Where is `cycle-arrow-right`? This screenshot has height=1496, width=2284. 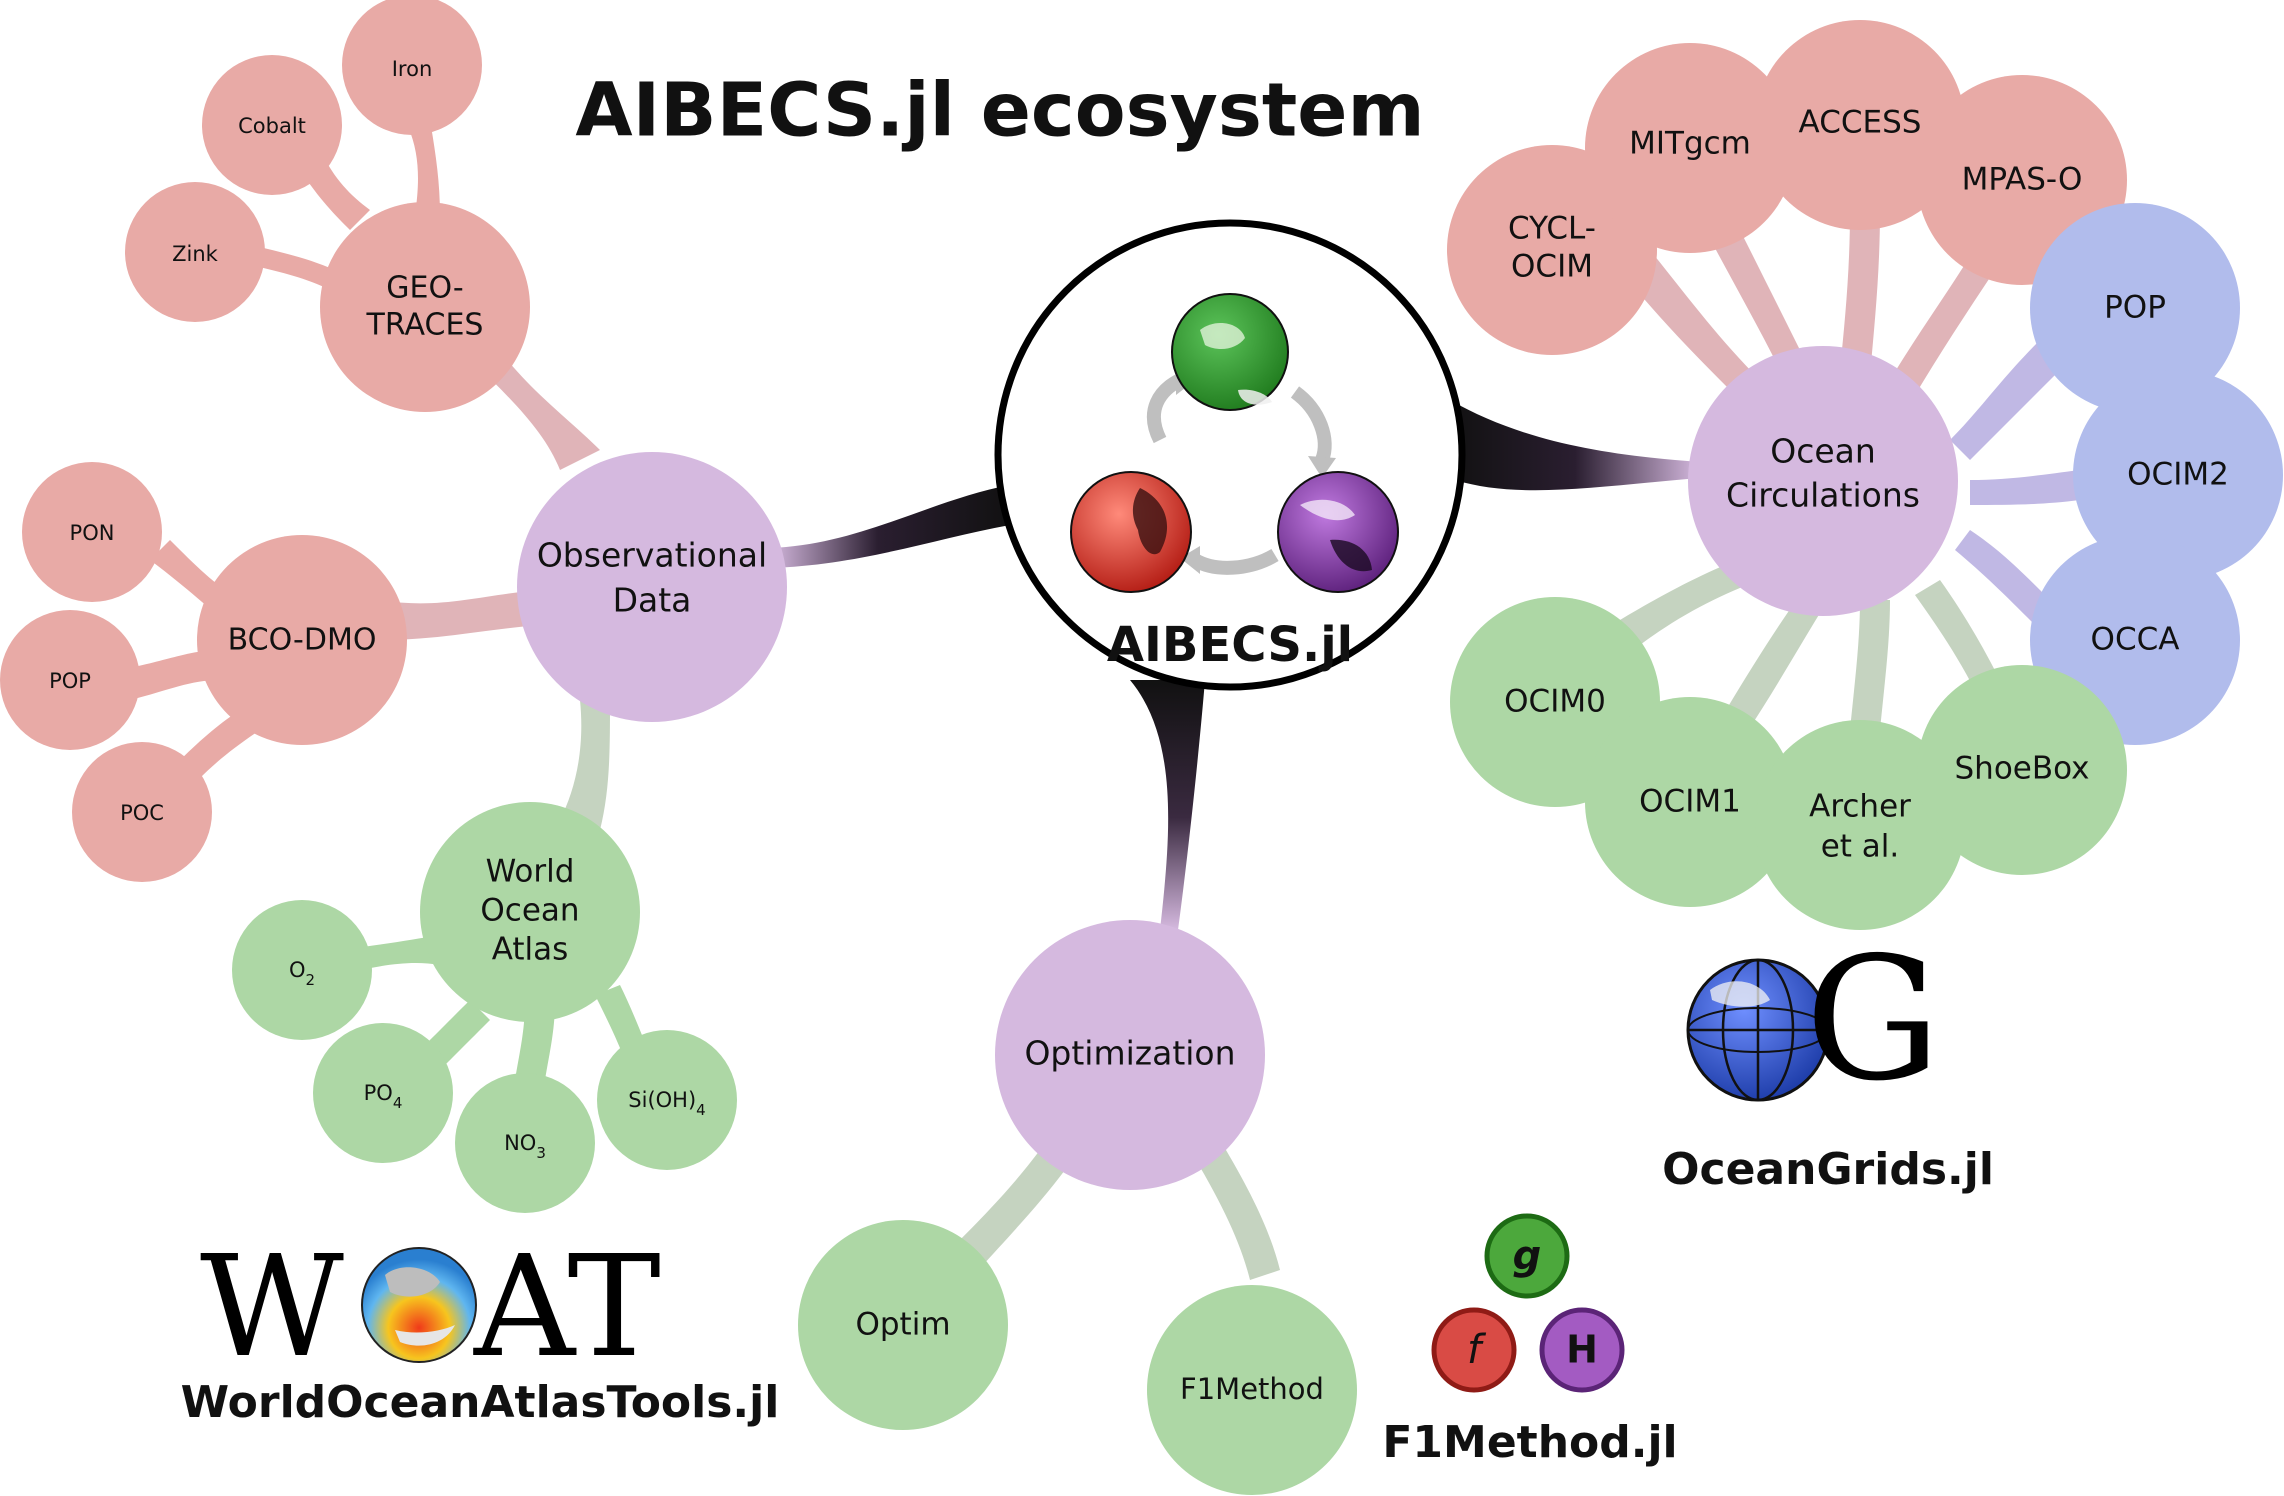 cycle-arrow-right is located at coordinates (1311, 424).